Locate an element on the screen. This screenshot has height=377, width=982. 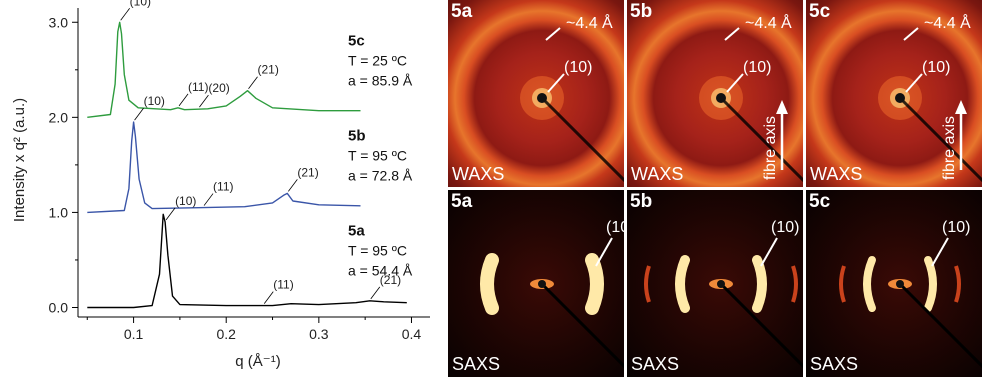
y-tick-label: 3.0 is located at coordinates (59, 22).